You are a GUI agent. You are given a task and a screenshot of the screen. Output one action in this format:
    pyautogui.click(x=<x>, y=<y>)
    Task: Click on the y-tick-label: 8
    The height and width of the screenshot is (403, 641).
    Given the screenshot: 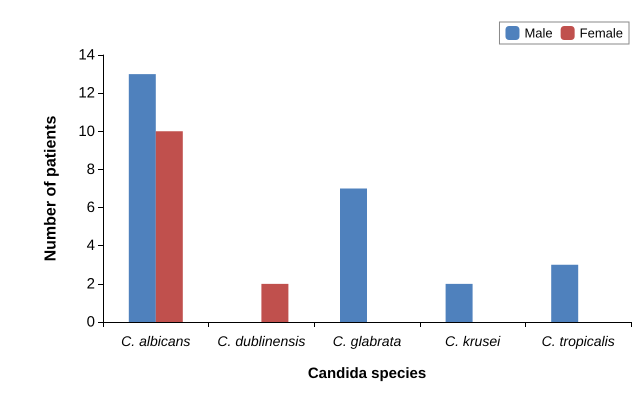 What is the action you would take?
    pyautogui.click(x=90, y=169)
    